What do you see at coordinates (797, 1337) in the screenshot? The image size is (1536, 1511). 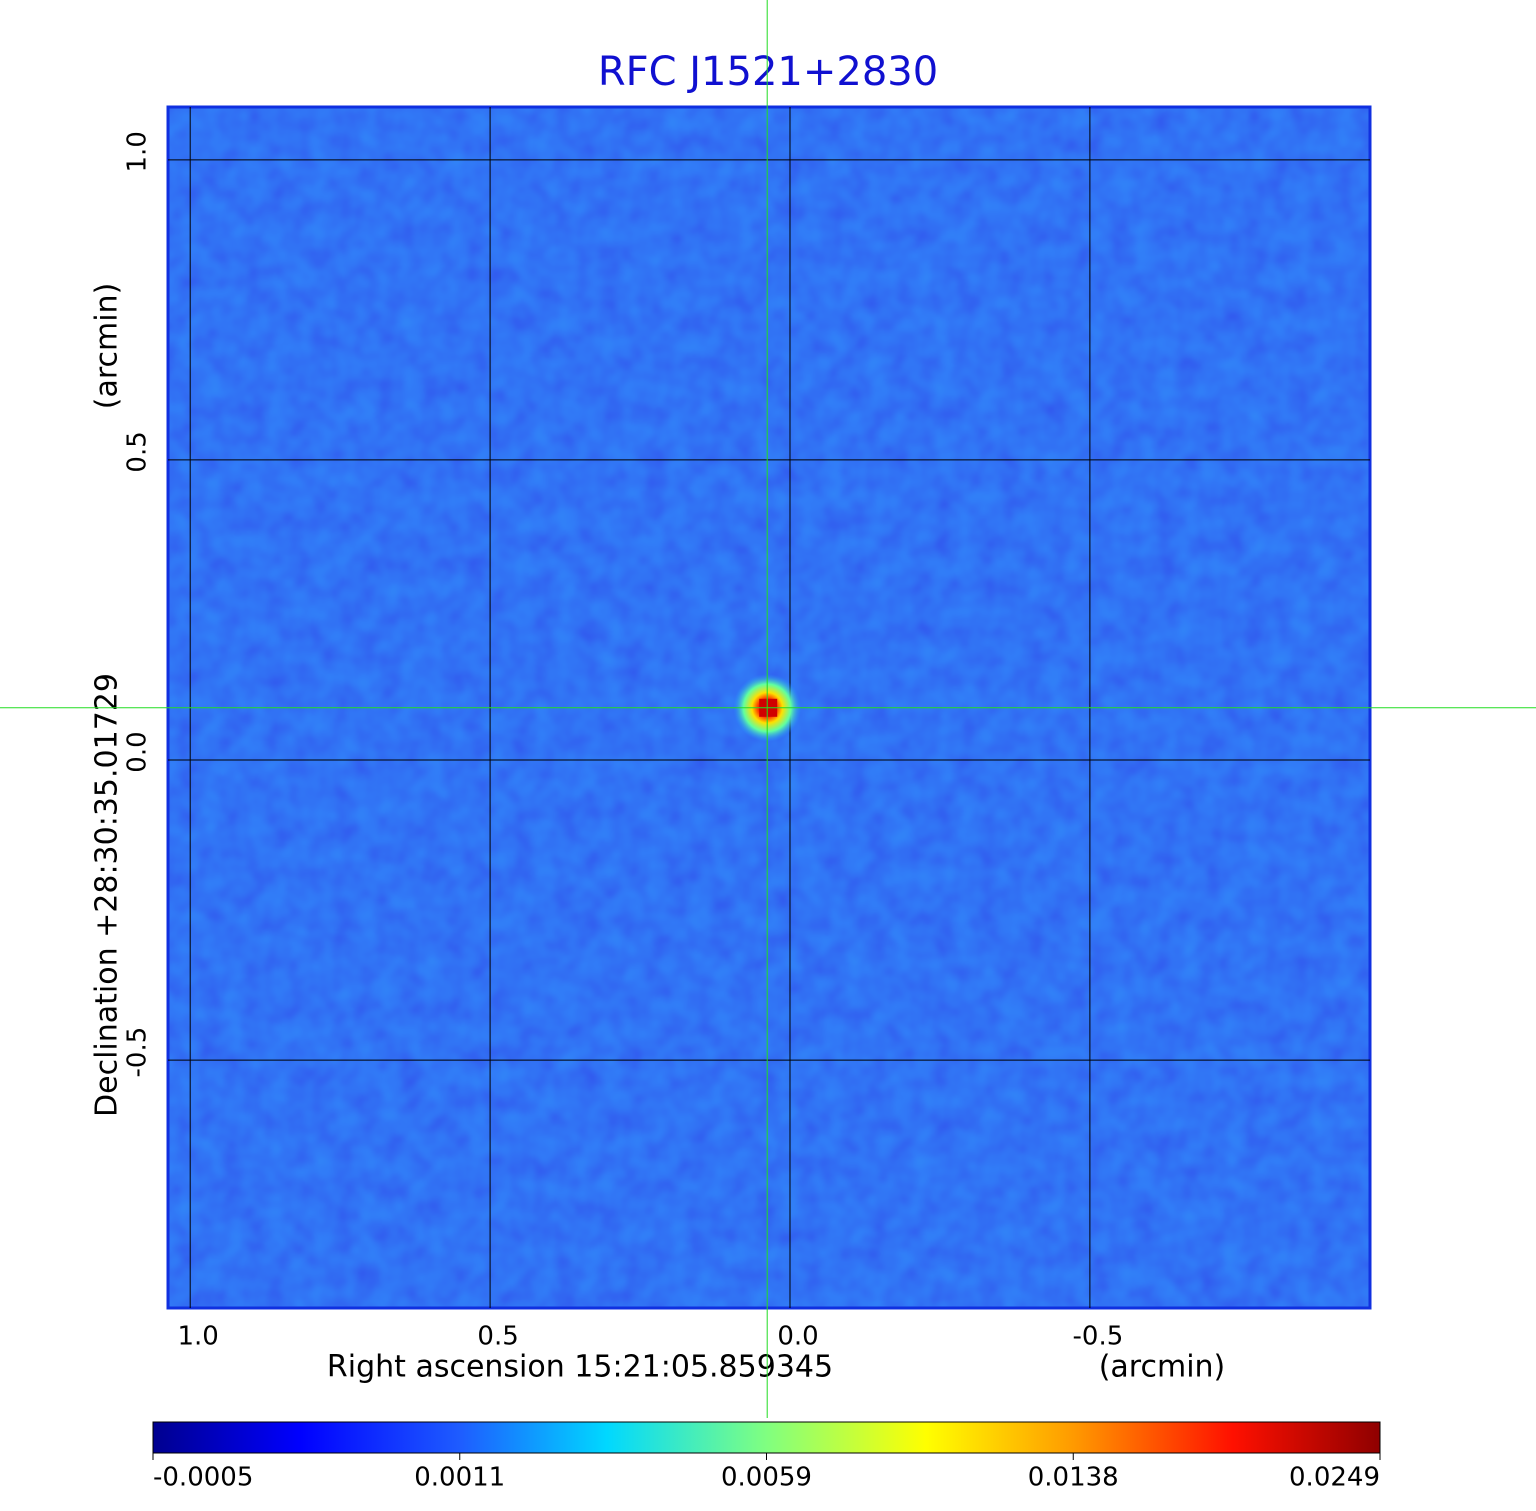 I see `x-tick-label: 0.0` at bounding box center [797, 1337].